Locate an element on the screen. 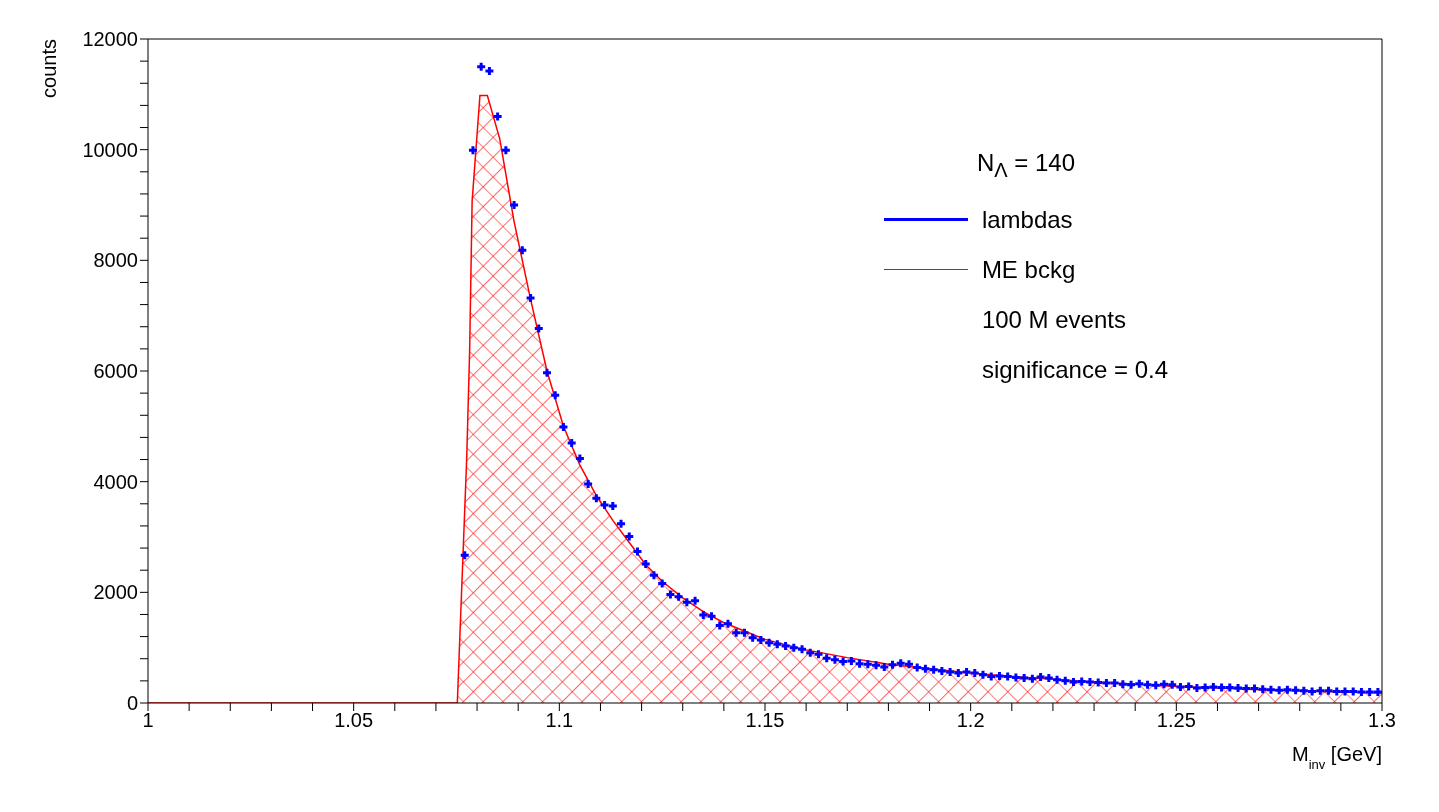 The width and height of the screenshot is (1439, 812). annotation: significance = 0.4 is located at coordinates (1074, 369).